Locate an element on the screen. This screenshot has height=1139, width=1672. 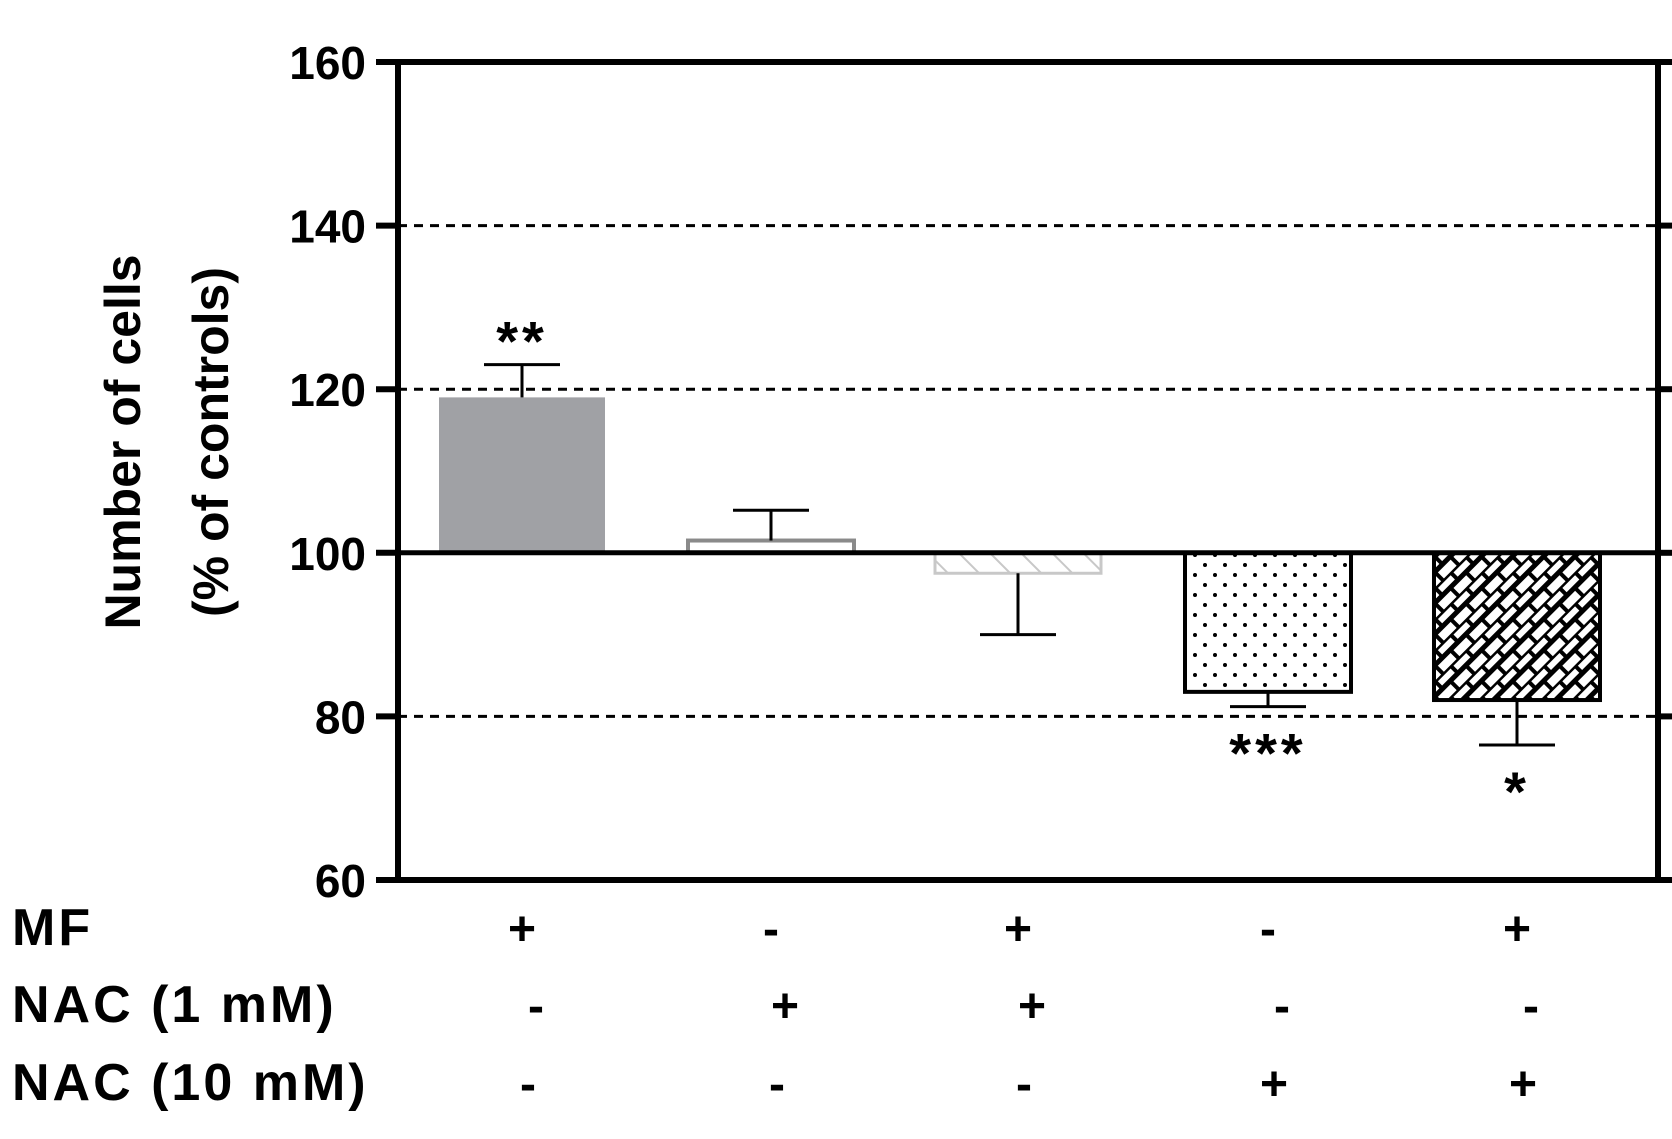
significance-marker: ** is located at coordinates (522, 341).